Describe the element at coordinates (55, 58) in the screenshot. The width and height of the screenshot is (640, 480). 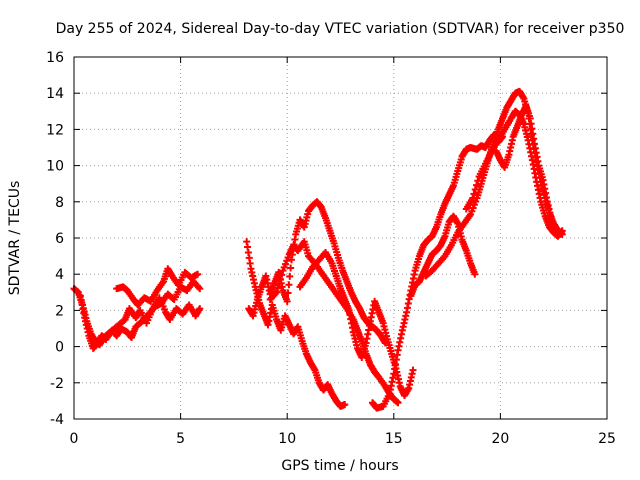
I see `y-tick-label: 16` at that location.